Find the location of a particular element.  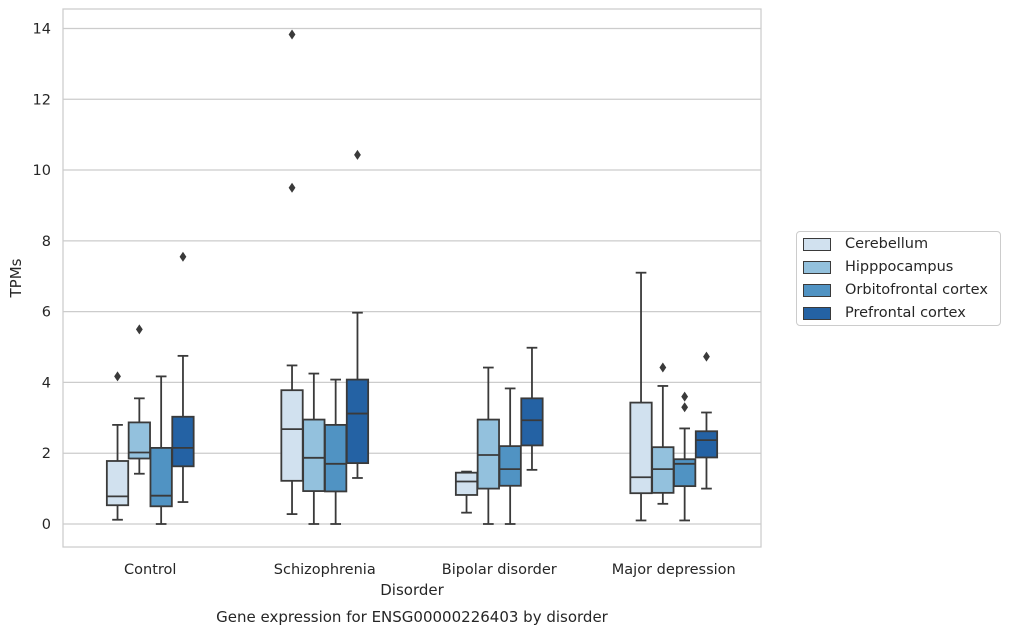

legend-item-prefrontal-cortex: Prefrontal cortex is located at coordinates (884, 313).